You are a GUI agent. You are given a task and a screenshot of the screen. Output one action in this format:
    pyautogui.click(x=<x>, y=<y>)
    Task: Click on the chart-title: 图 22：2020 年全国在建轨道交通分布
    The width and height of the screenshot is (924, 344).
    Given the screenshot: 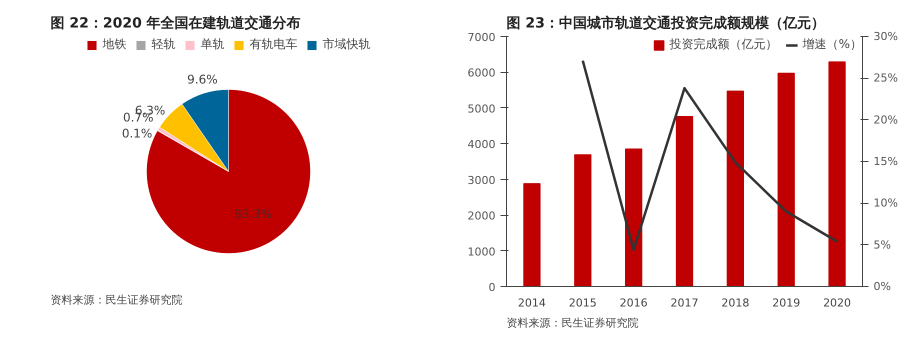 What is the action you would take?
    pyautogui.click(x=175, y=23)
    